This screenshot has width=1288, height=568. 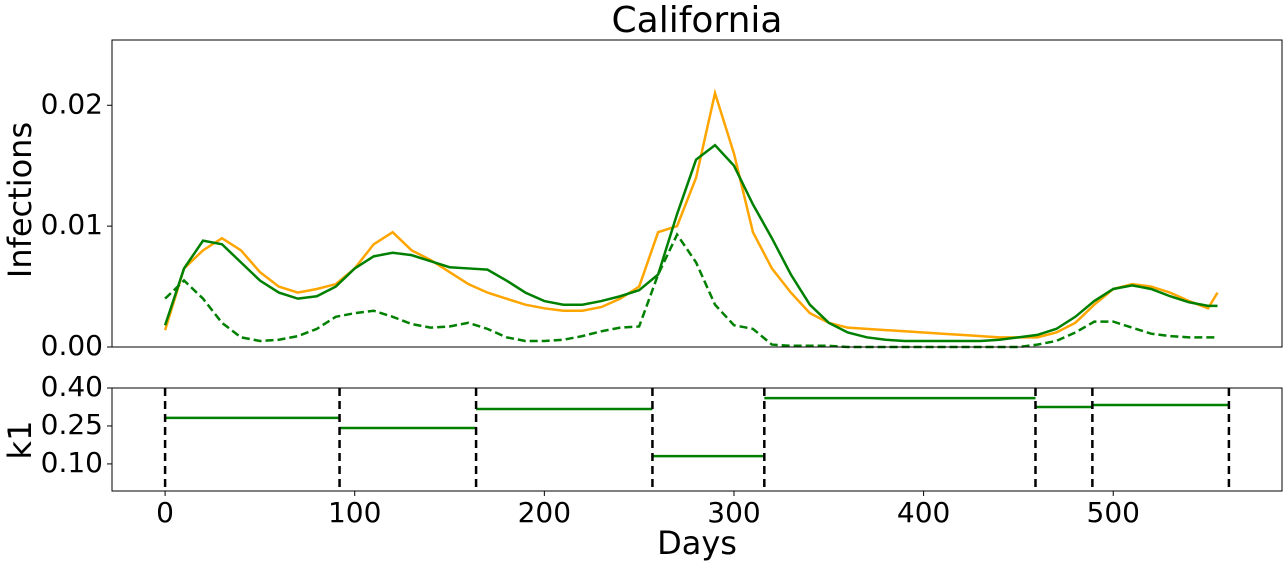 What do you see at coordinates (72, 103) in the screenshot?
I see `y-tick-label: 0.02` at bounding box center [72, 103].